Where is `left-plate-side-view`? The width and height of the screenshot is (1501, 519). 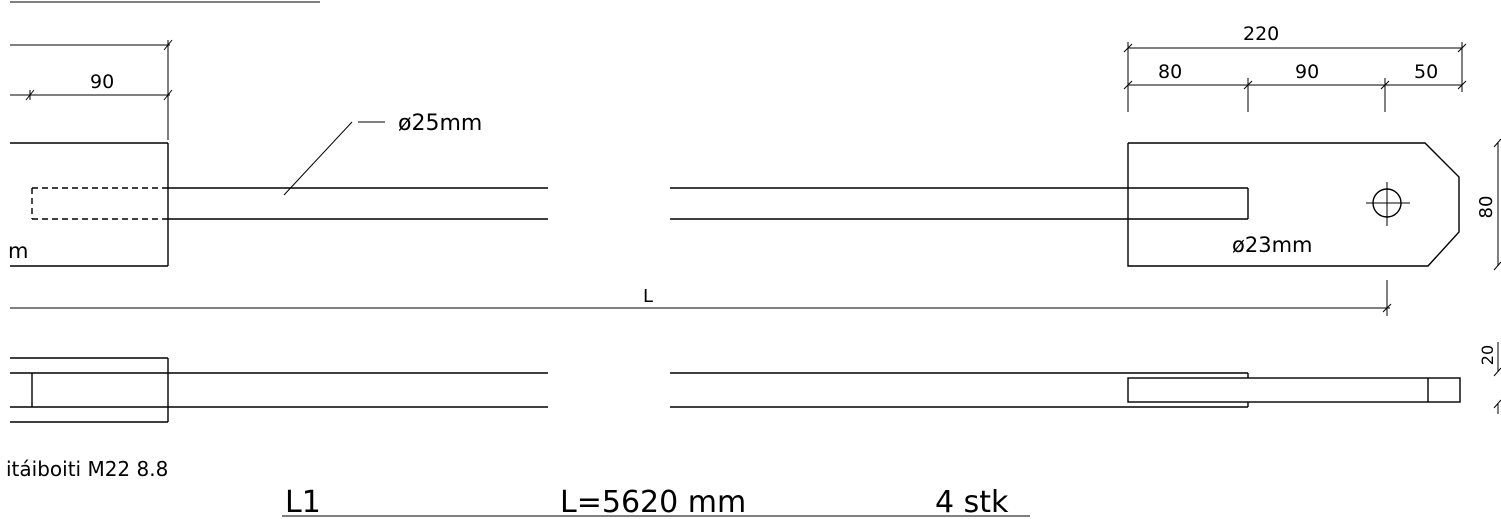 left-plate-side-view is located at coordinates (89, 390).